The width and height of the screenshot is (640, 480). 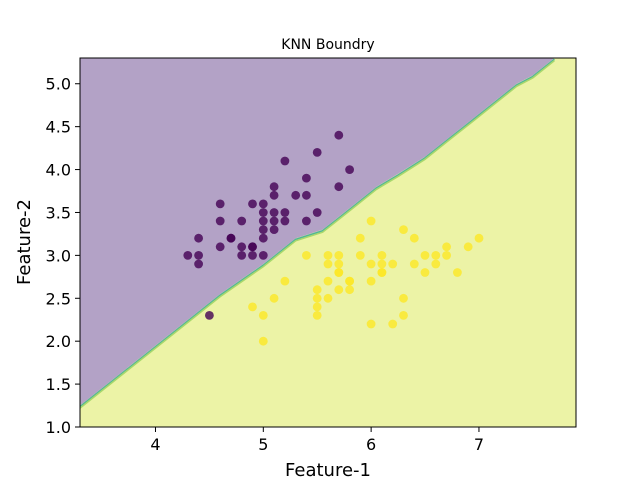 I want to click on y-tick-label: 4.5, so click(x=58, y=127).